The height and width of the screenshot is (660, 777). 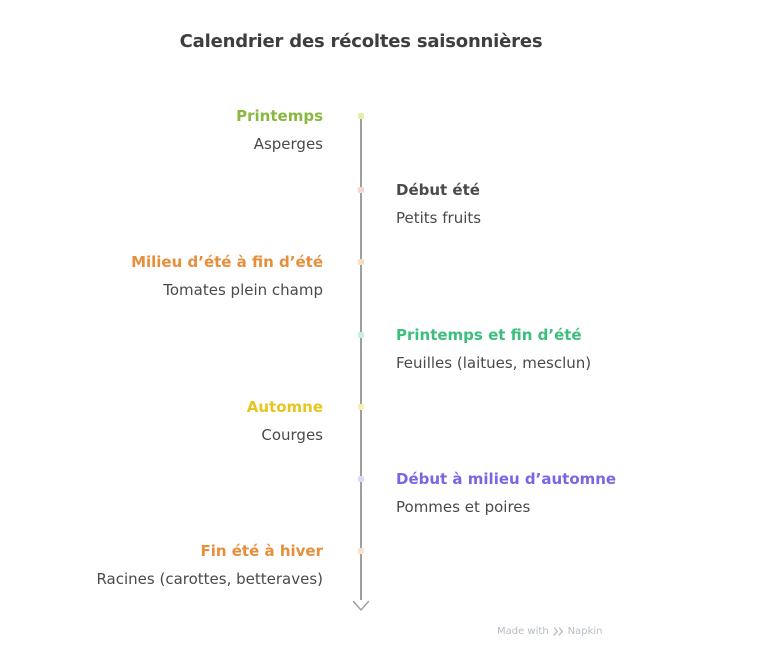 What do you see at coordinates (292, 435) in the screenshot?
I see `item-label: Courges` at bounding box center [292, 435].